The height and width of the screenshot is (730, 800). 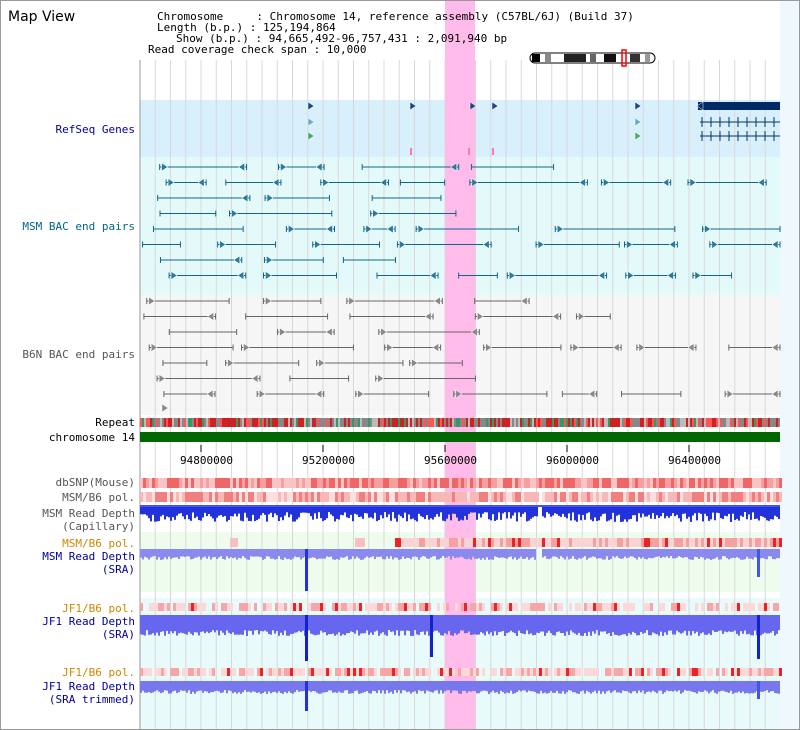 What do you see at coordinates (42, 17) in the screenshot?
I see `page-title: Map View` at bounding box center [42, 17].